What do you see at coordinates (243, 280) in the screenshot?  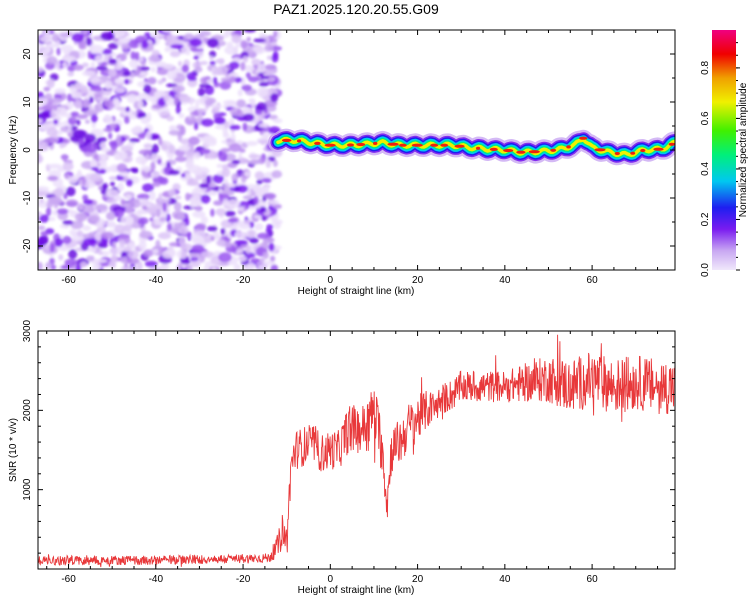 I see `spectrogram-xtick-label: -20` at bounding box center [243, 280].